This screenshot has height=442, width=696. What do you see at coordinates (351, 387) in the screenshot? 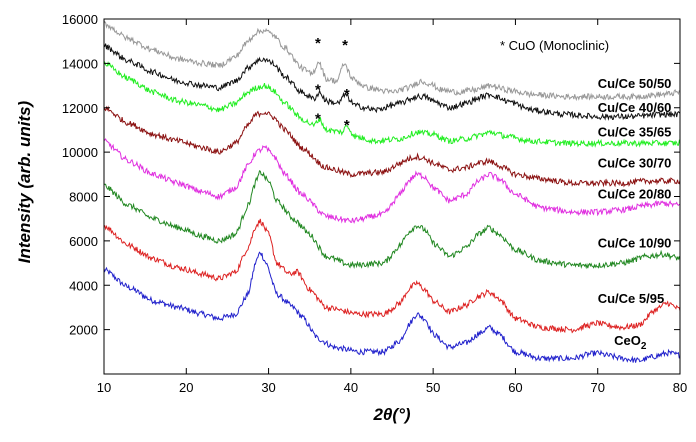
I see `x-tick-label-3: 40` at bounding box center [351, 387].